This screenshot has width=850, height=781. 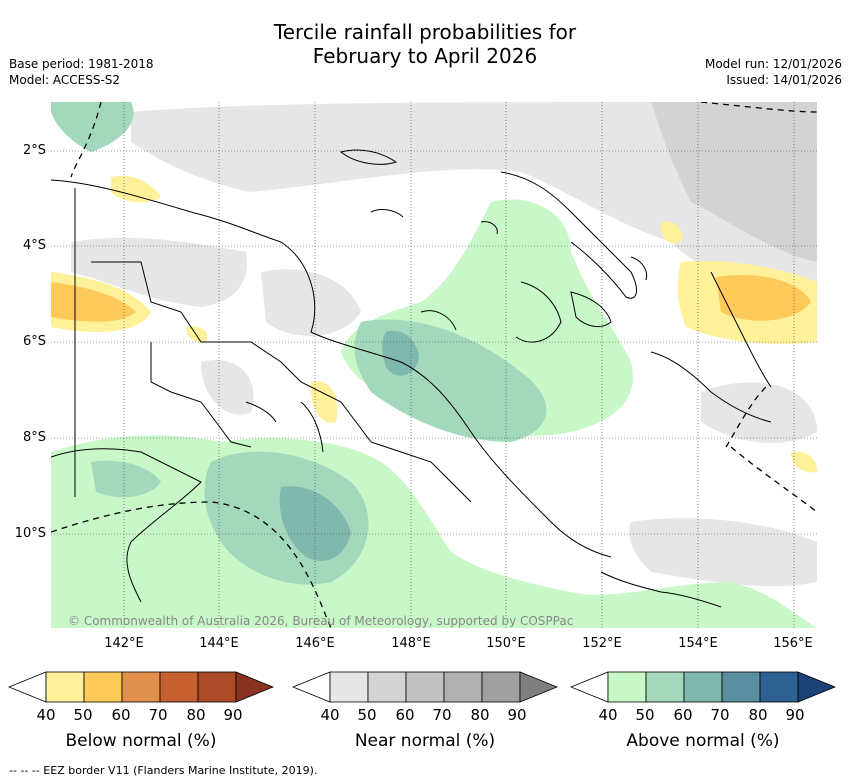 What do you see at coordinates (645, 715) in the screenshot?
I see `cb2-label-50: 50` at bounding box center [645, 715].